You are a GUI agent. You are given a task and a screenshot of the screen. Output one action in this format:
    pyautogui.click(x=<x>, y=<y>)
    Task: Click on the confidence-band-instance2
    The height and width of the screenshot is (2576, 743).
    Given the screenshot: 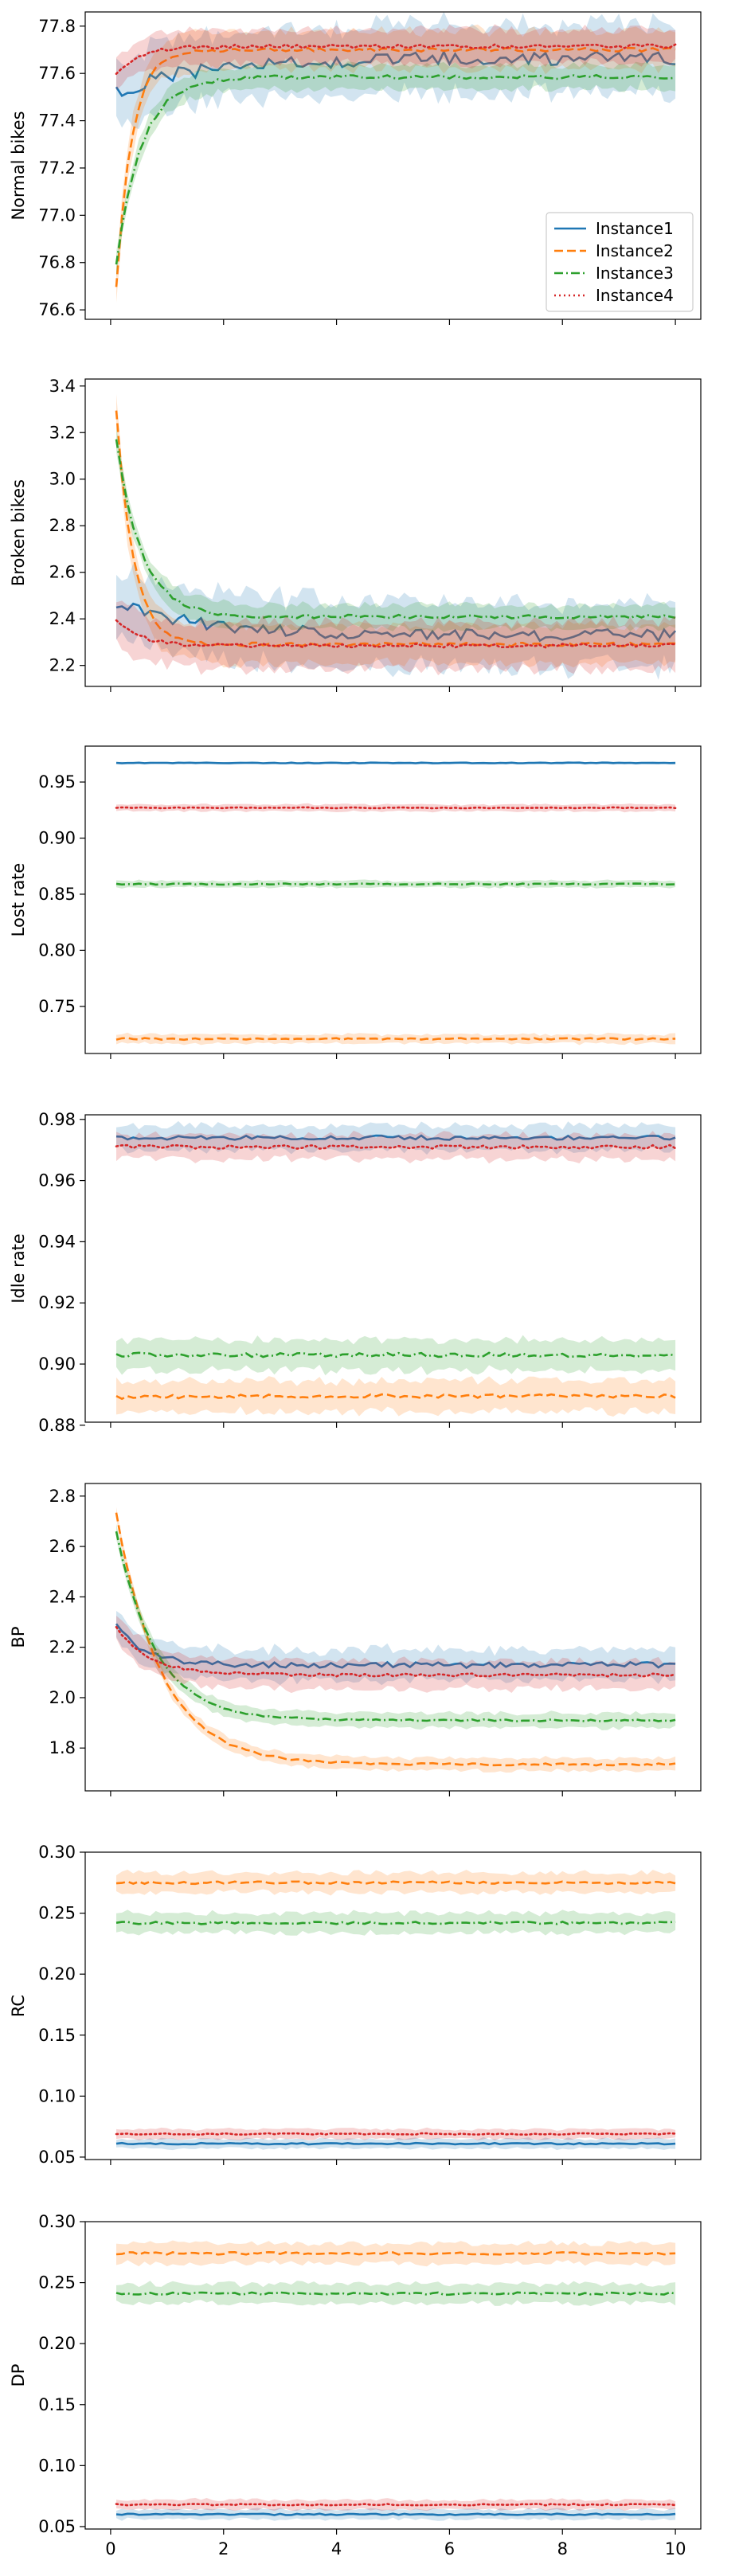 What is the action you would take?
    pyautogui.click(x=396, y=1397)
    